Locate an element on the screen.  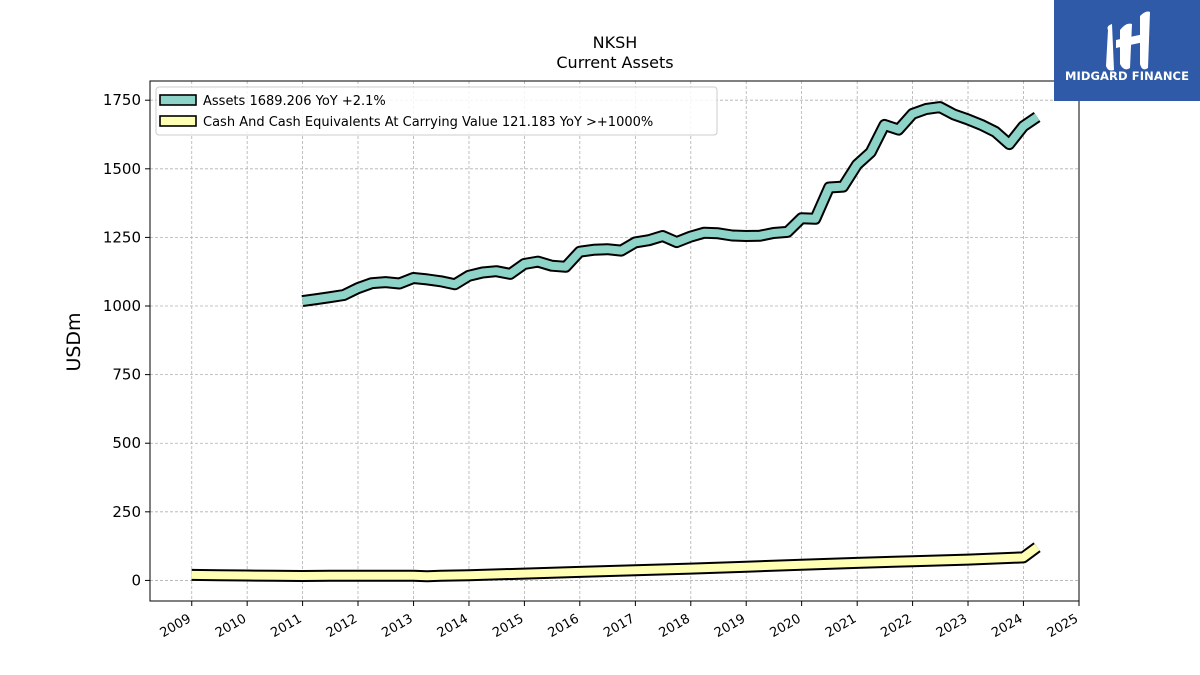
x-tick-label: 2009 is located at coordinates (176, 626).